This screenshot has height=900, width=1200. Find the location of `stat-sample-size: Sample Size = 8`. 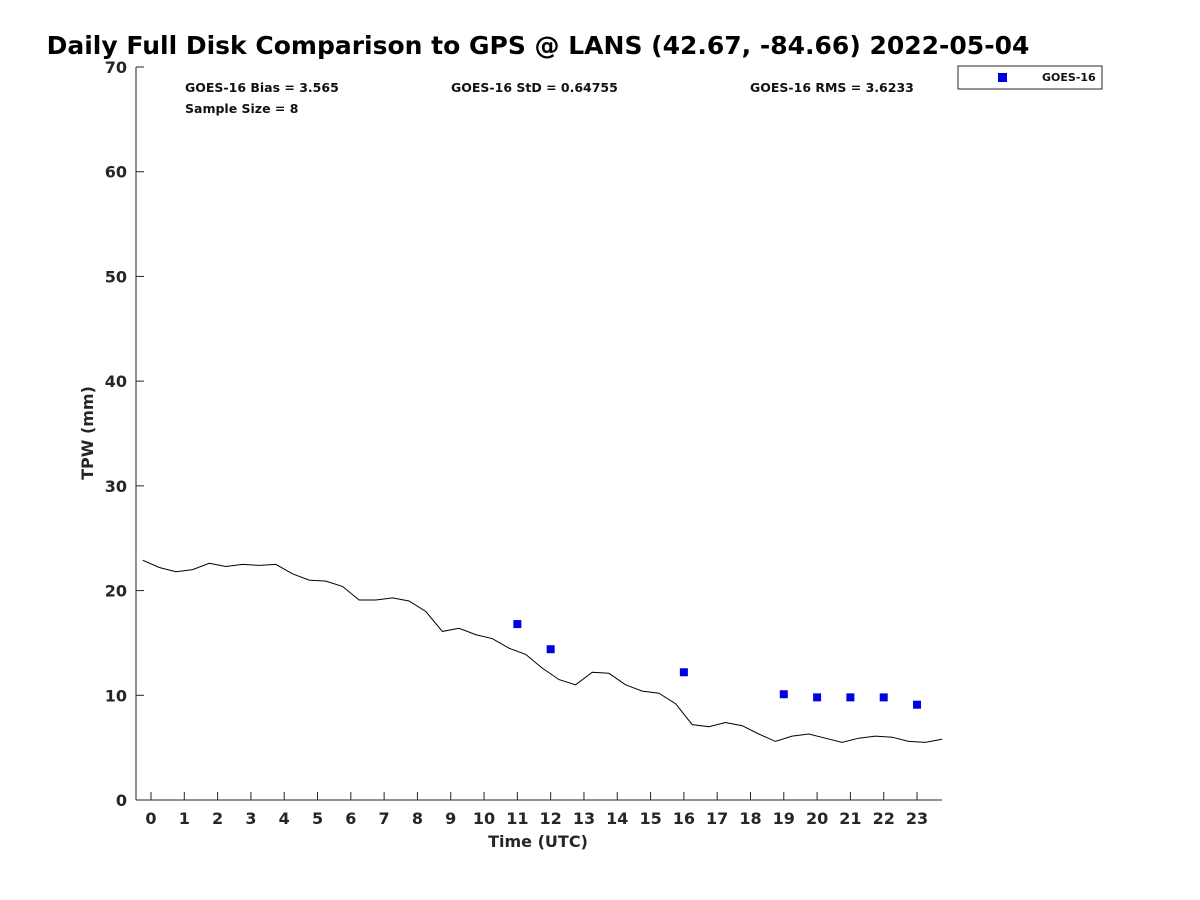

stat-sample-size: Sample Size = 8 is located at coordinates (241, 108).